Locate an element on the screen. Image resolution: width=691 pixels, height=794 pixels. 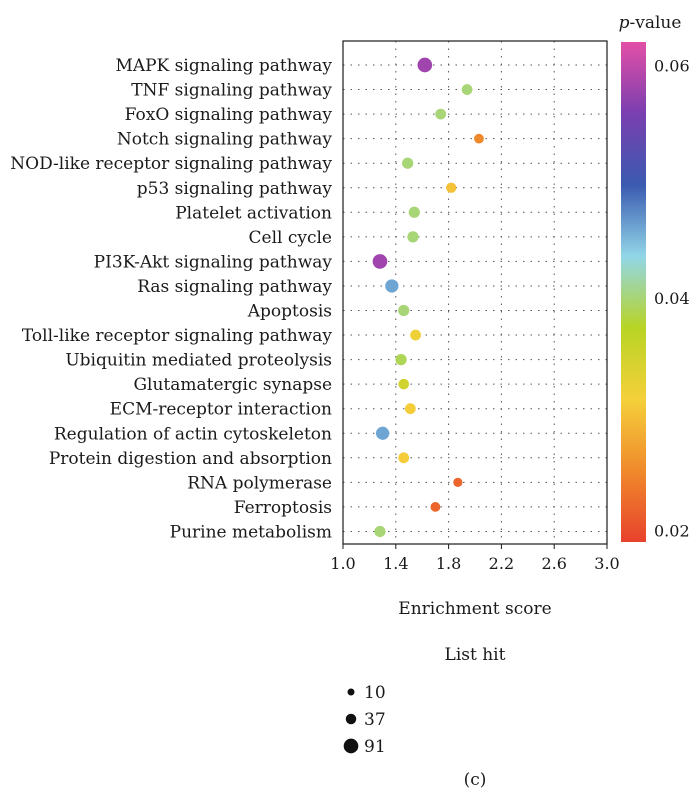
colorbar-tick-label: 0.06 is located at coordinates (672, 65).